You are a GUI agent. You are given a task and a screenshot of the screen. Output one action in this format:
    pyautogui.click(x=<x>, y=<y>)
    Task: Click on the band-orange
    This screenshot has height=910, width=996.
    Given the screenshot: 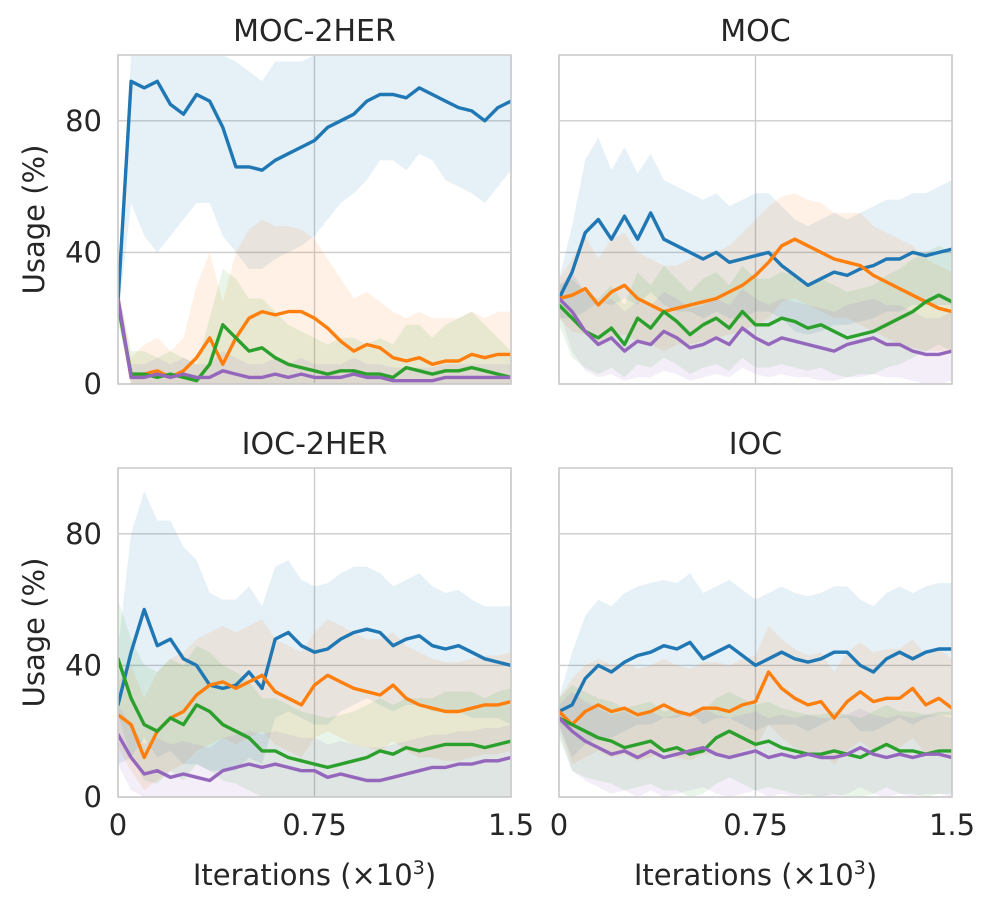 What is the action you would take?
    pyautogui.click(x=755, y=272)
    